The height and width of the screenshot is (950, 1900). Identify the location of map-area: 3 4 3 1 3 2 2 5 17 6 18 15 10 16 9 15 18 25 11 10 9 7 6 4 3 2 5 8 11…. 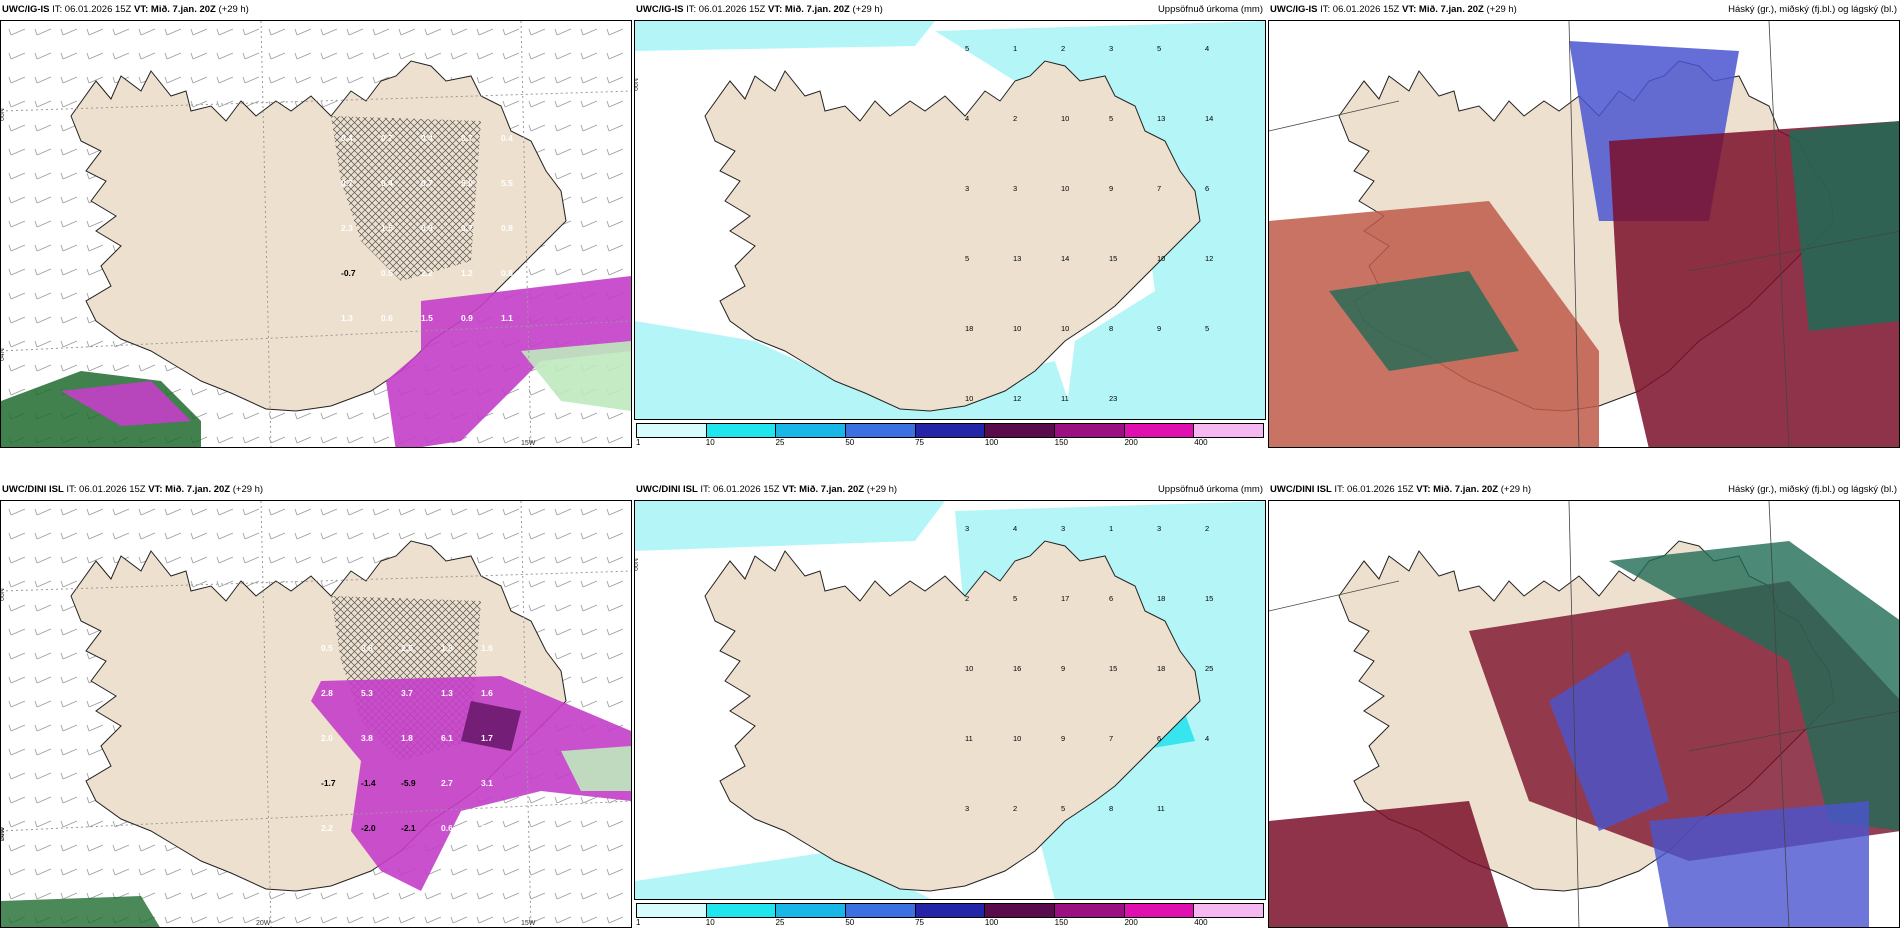
(950, 700).